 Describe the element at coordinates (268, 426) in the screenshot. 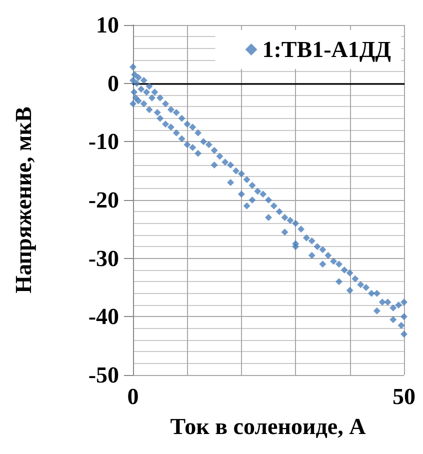

I see `x-axis-title: Ток в соленоиде, А` at that location.